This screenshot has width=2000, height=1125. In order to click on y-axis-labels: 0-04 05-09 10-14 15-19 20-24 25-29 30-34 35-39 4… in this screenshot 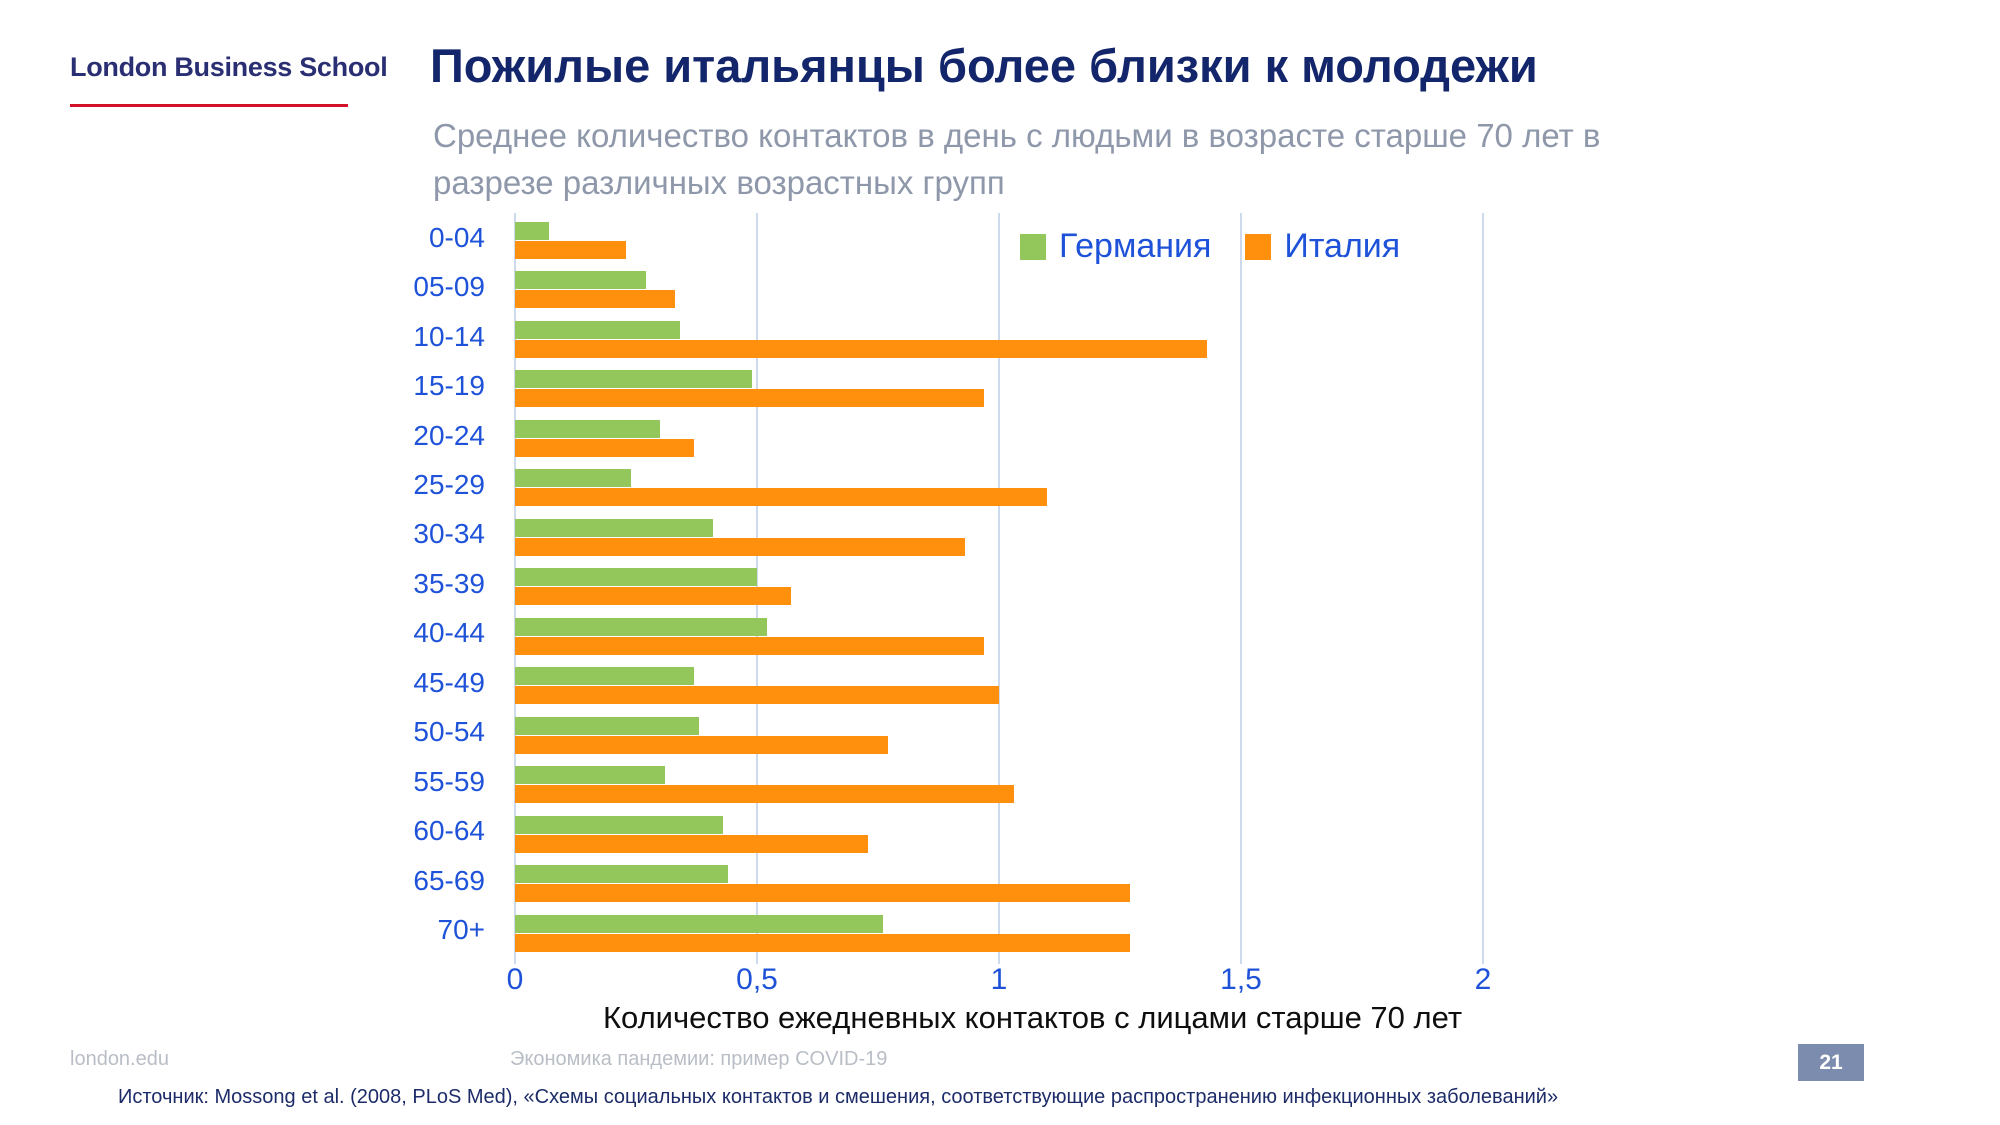, I will do `click(382, 584)`.